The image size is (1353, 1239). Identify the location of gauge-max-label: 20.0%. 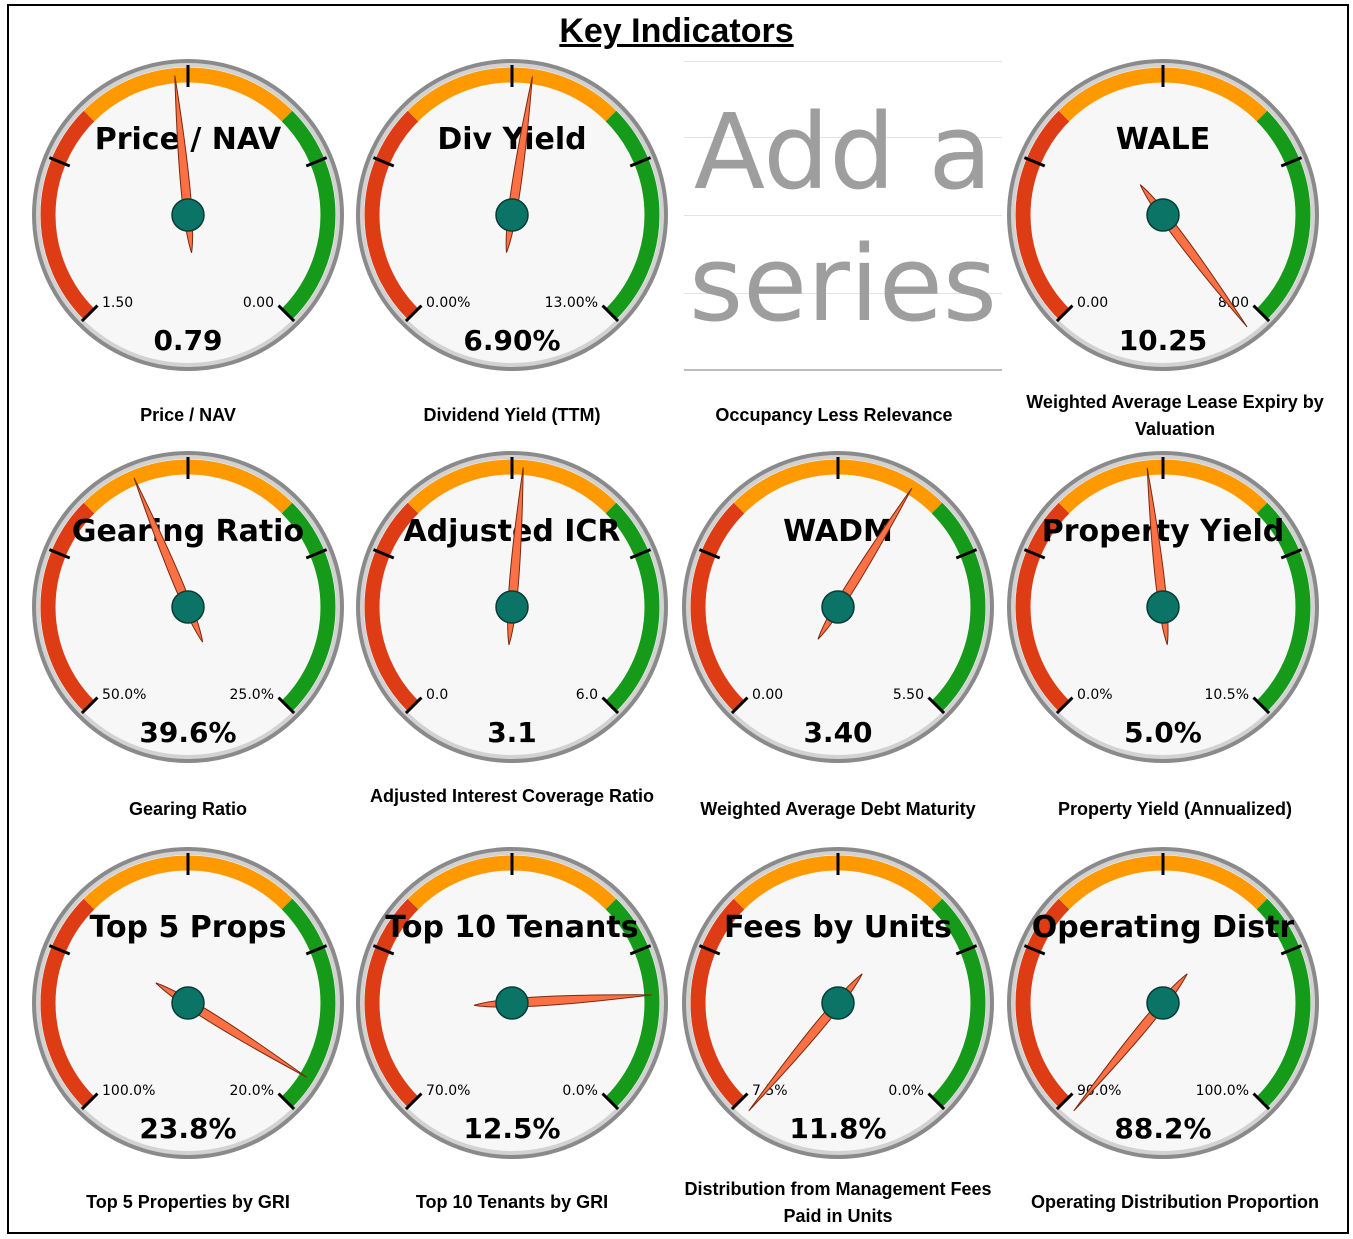
(252, 1091).